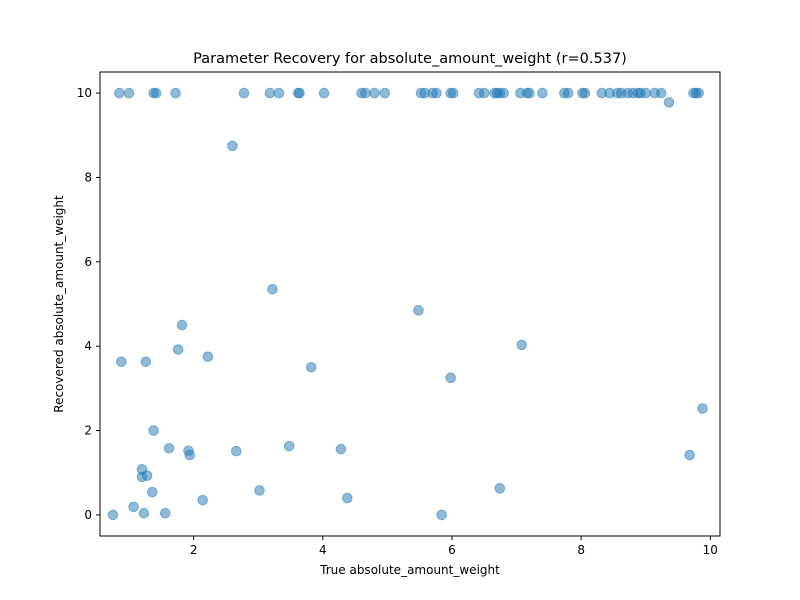  What do you see at coordinates (88, 262) in the screenshot?
I see `y-tick-label-6: 6` at bounding box center [88, 262].